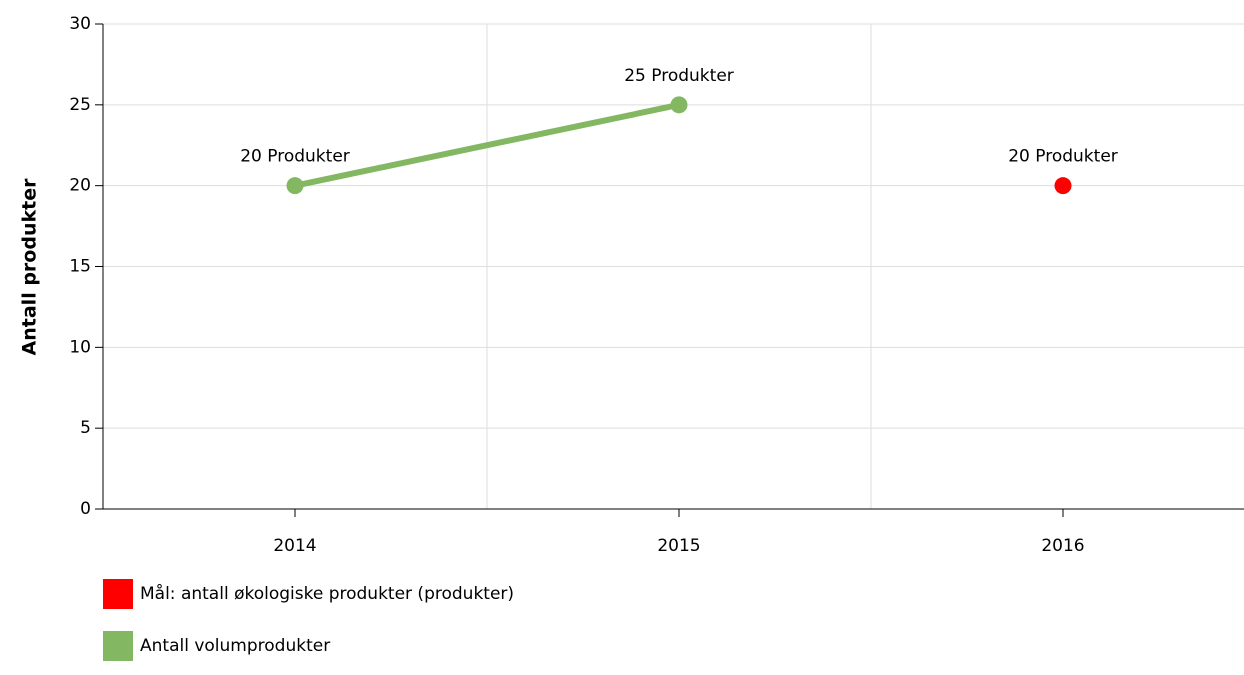  What do you see at coordinates (80, 186) in the screenshot?
I see `y-tick-label: 20` at bounding box center [80, 186].